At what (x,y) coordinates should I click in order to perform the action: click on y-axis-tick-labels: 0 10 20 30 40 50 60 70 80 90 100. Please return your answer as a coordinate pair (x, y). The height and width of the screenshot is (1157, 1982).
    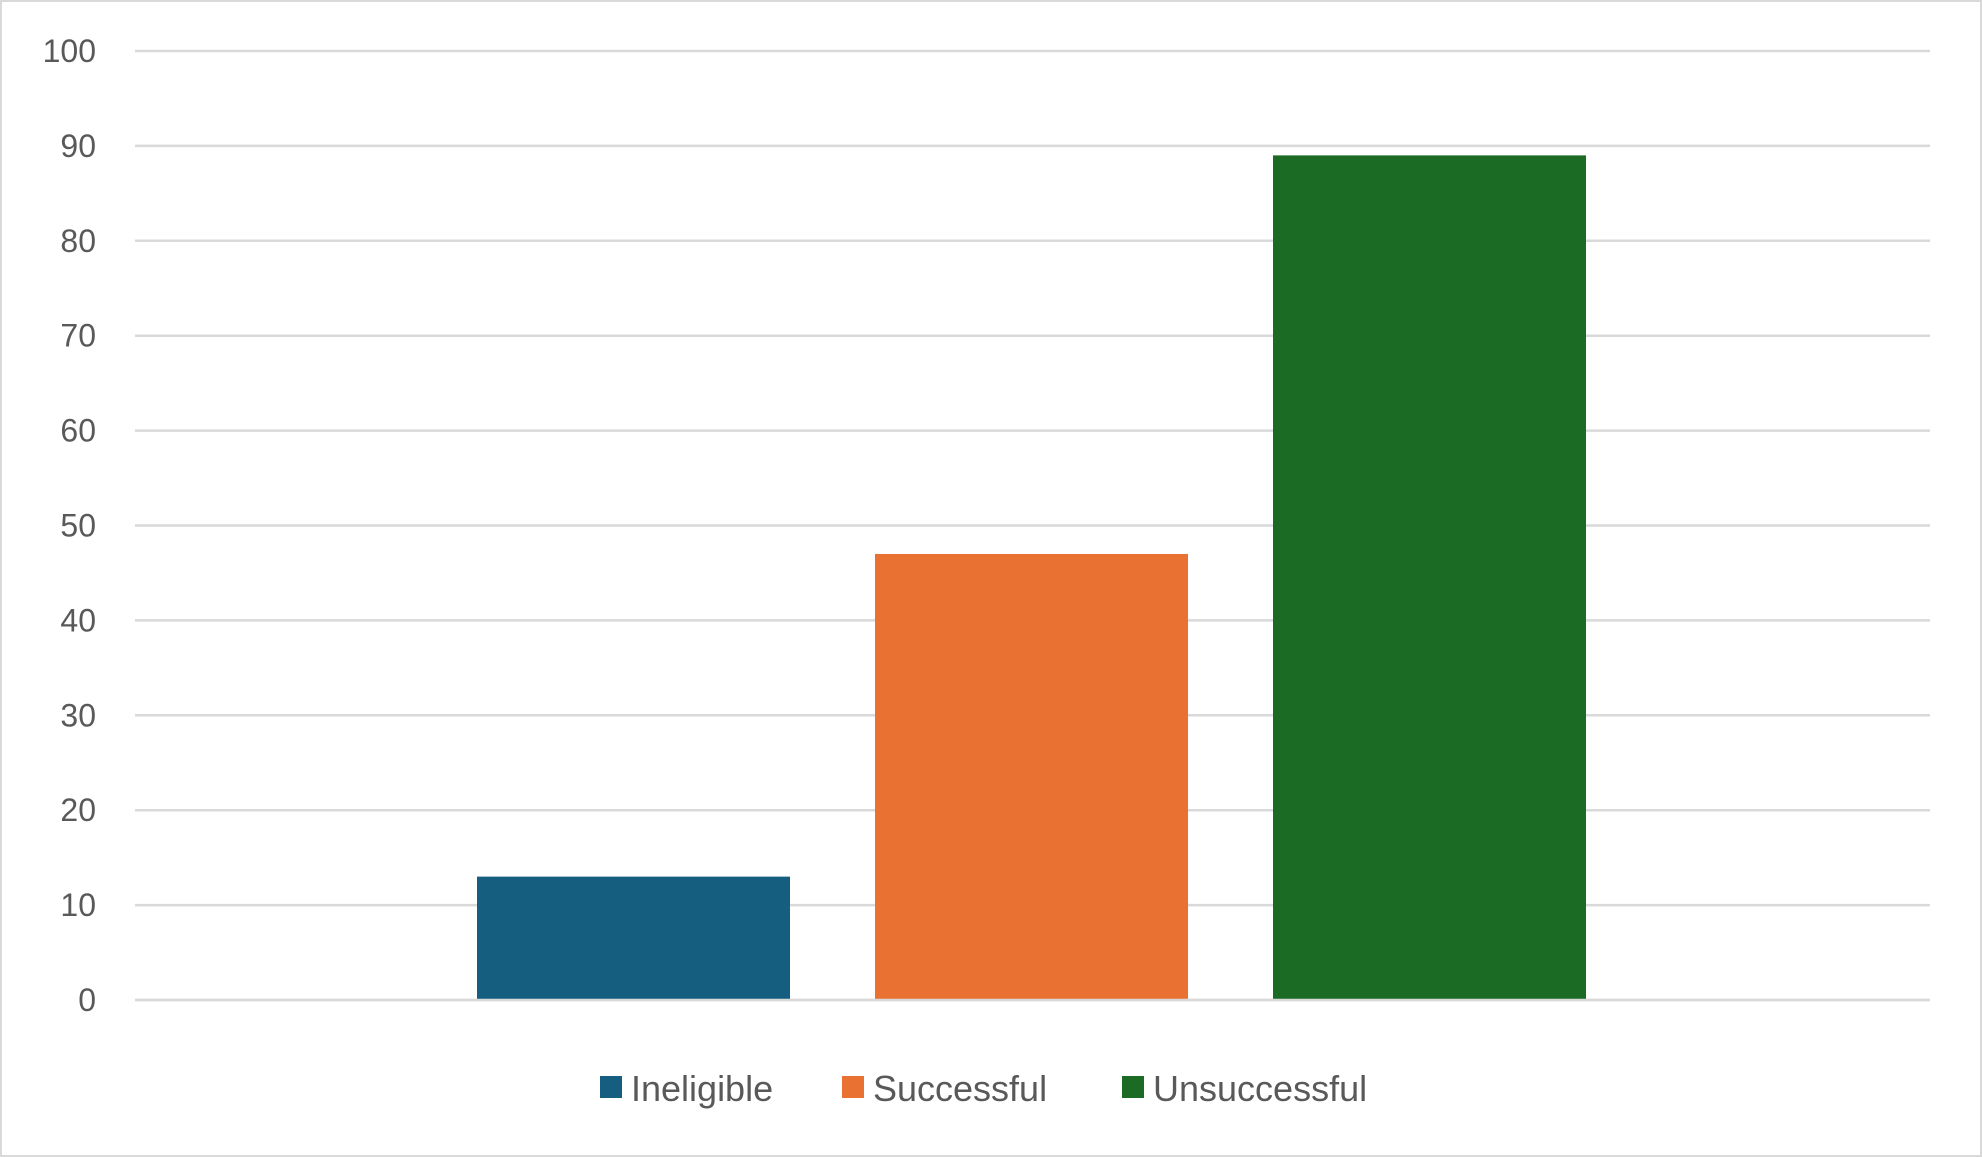
    Looking at the image, I should click on (69, 525).